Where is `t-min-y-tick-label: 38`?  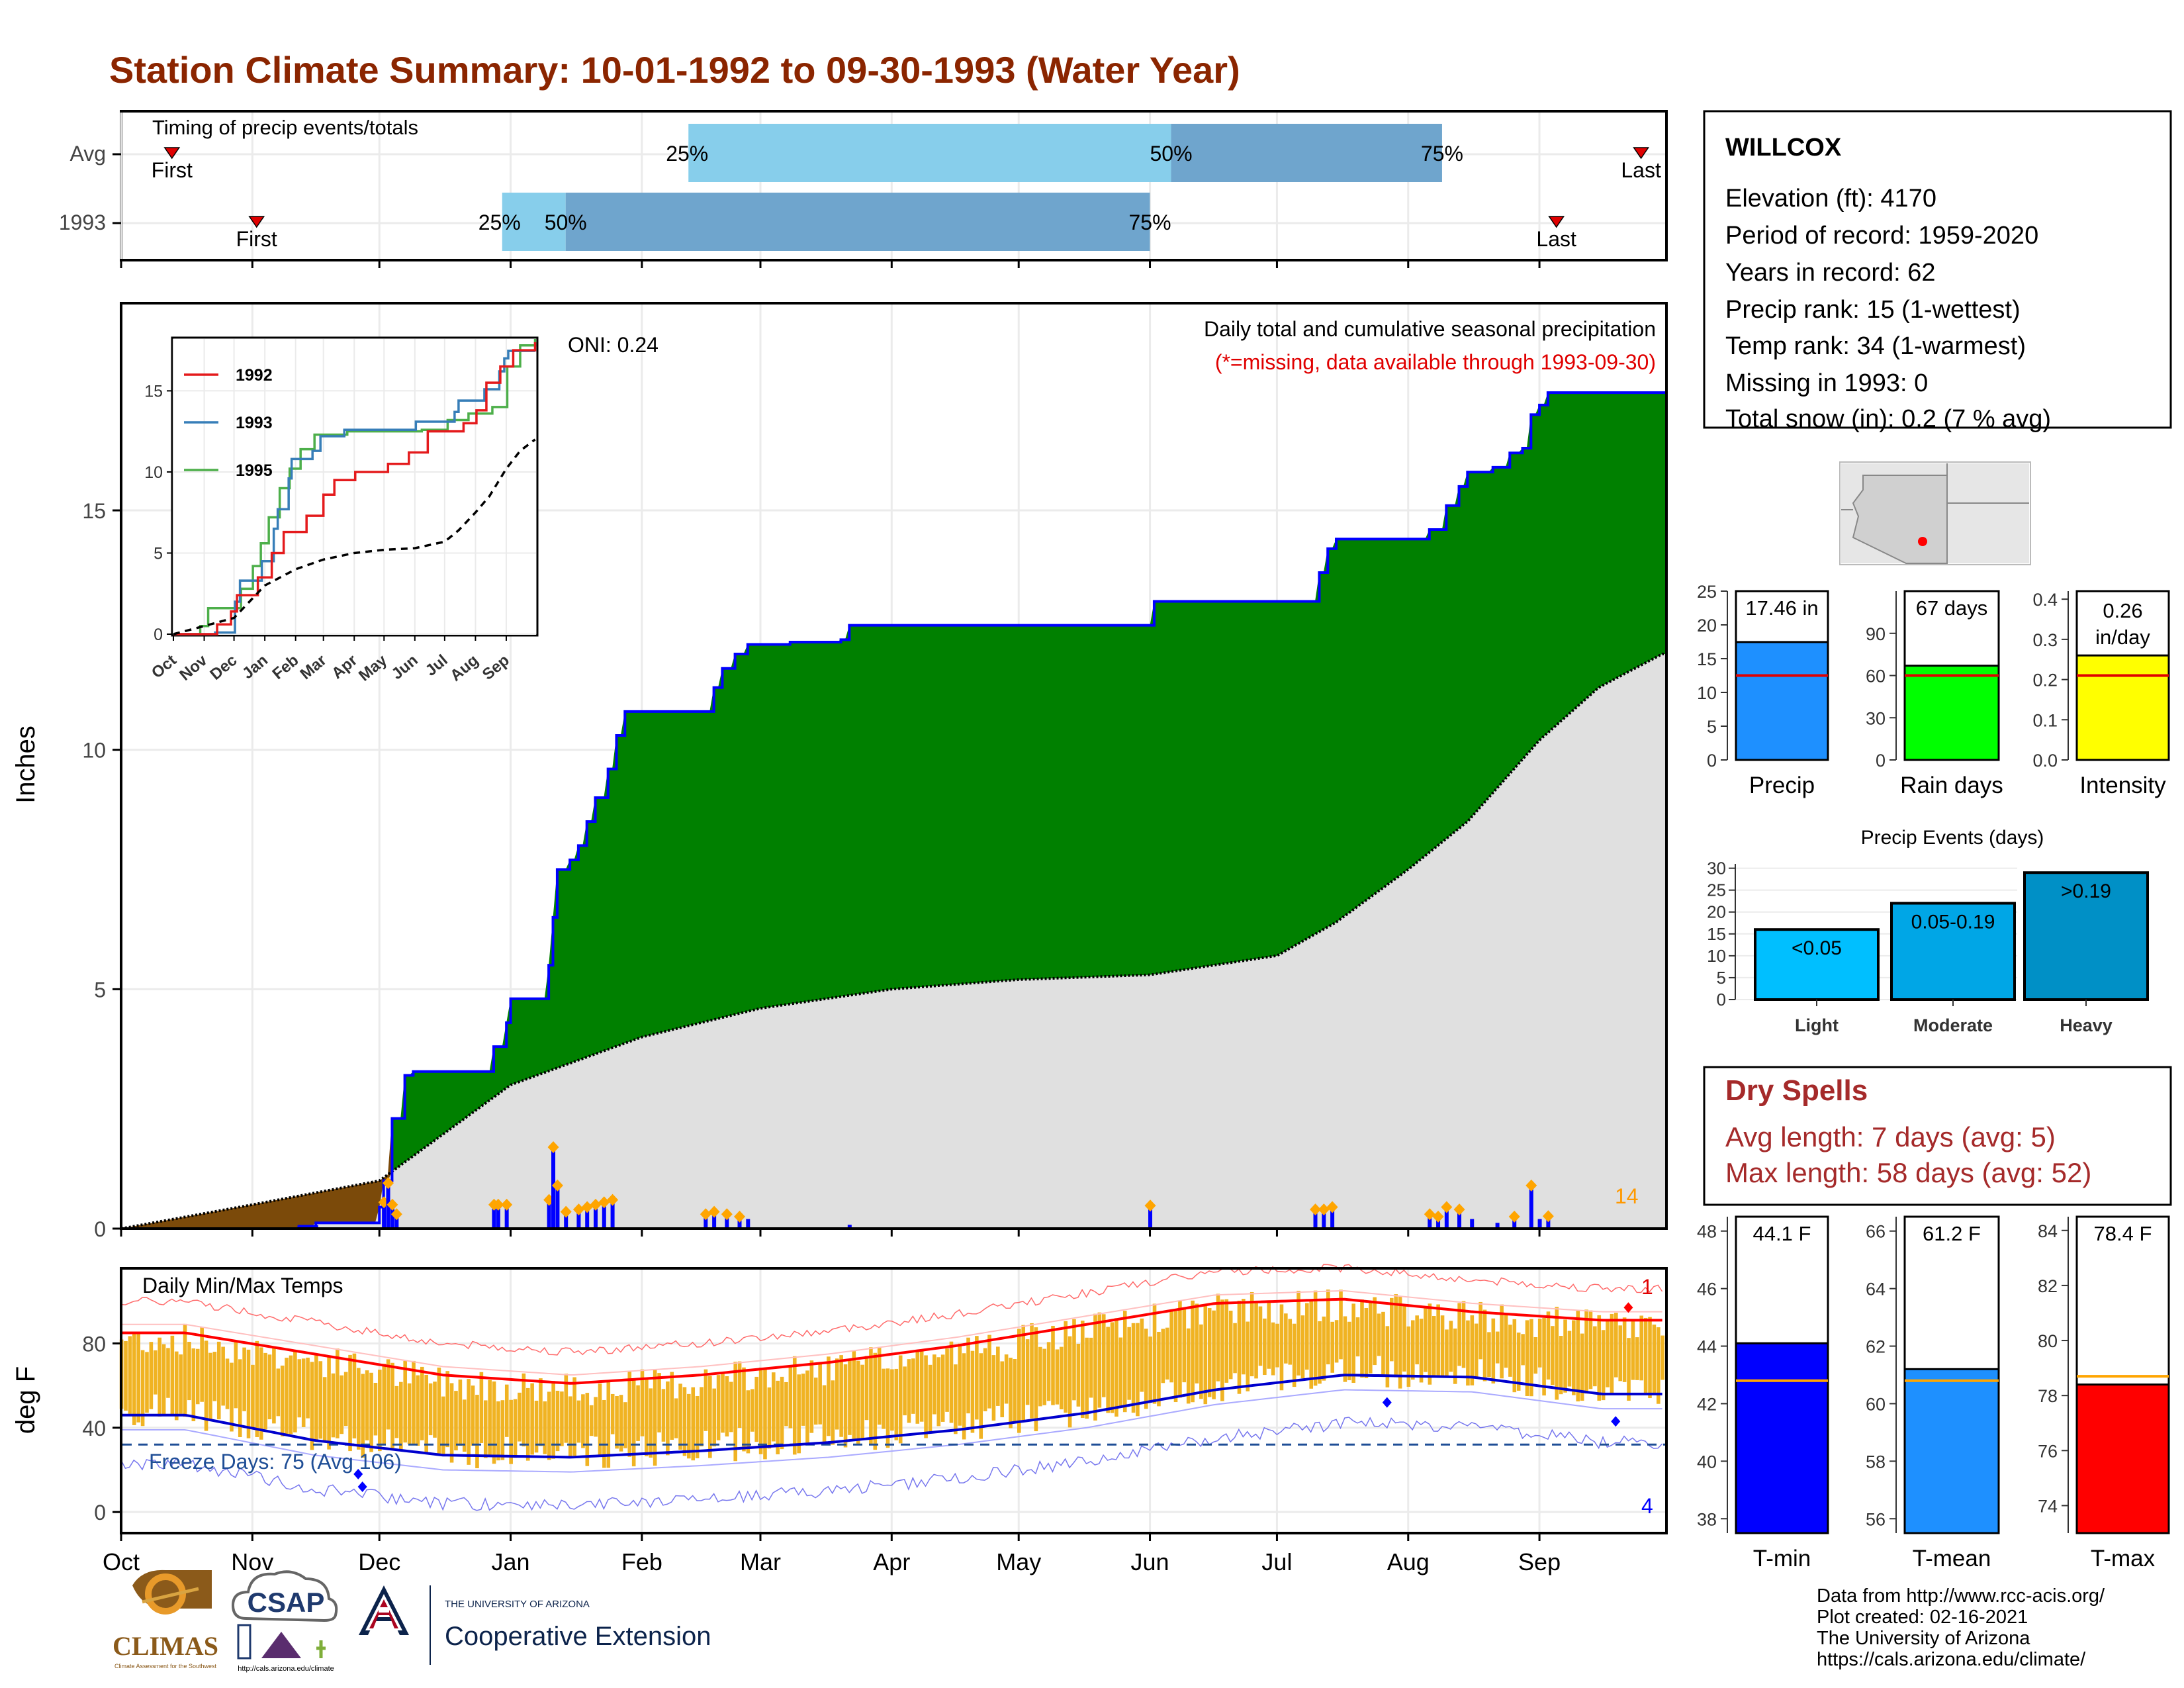
t-min-y-tick-label: 38 is located at coordinates (1707, 1519).